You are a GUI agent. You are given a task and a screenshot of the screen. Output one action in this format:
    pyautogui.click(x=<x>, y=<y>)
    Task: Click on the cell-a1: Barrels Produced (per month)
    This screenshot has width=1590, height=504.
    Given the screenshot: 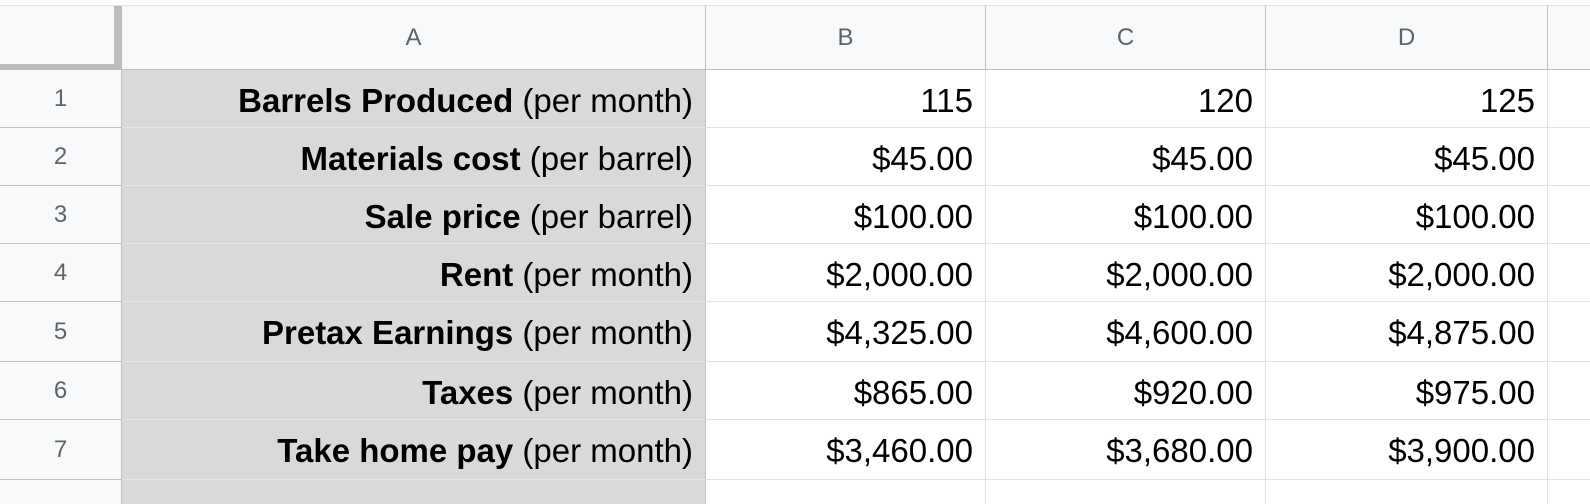 What is the action you would take?
    pyautogui.click(x=414, y=99)
    